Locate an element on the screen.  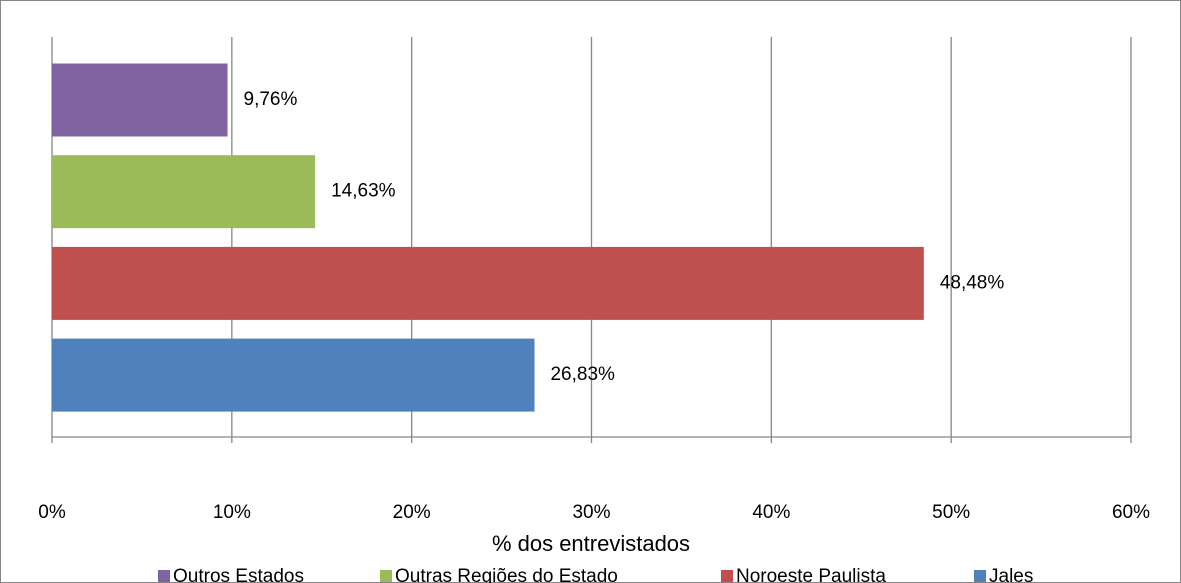
legend-label: Jales is located at coordinates (1011, 574).